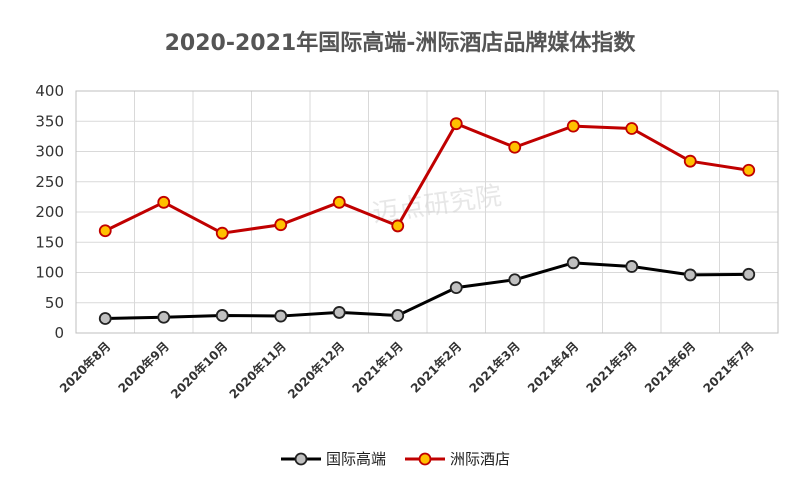 This screenshot has height=484, width=800. Describe the element at coordinates (49, 121) in the screenshot. I see `y-tick-label: 350` at that location.